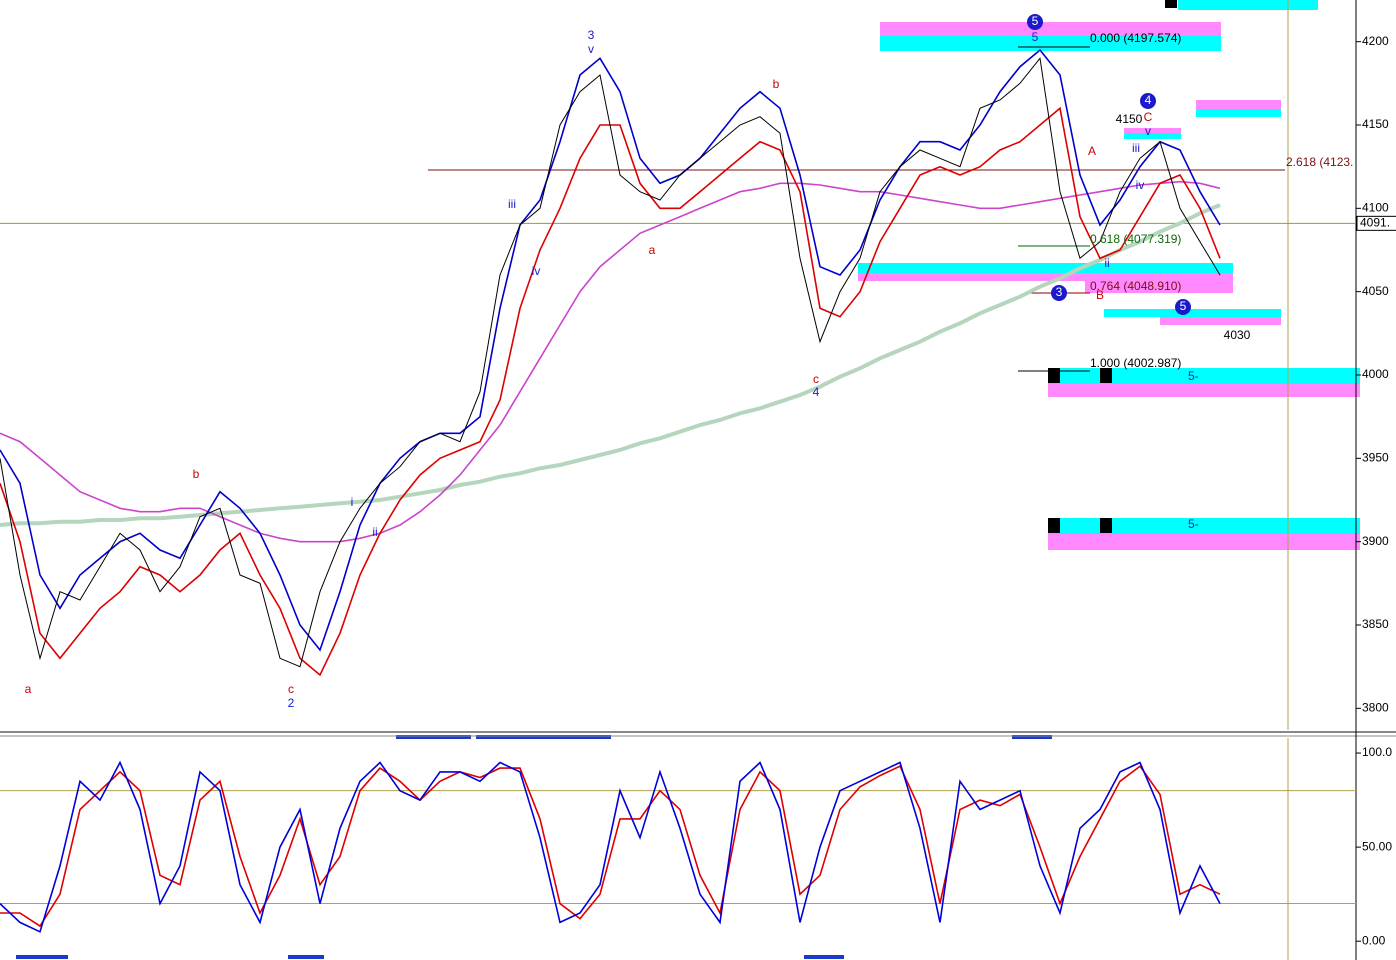 The height and width of the screenshot is (960, 1396). I want to click on fib-label: 0.000 (4197.574), so click(1135, 38).